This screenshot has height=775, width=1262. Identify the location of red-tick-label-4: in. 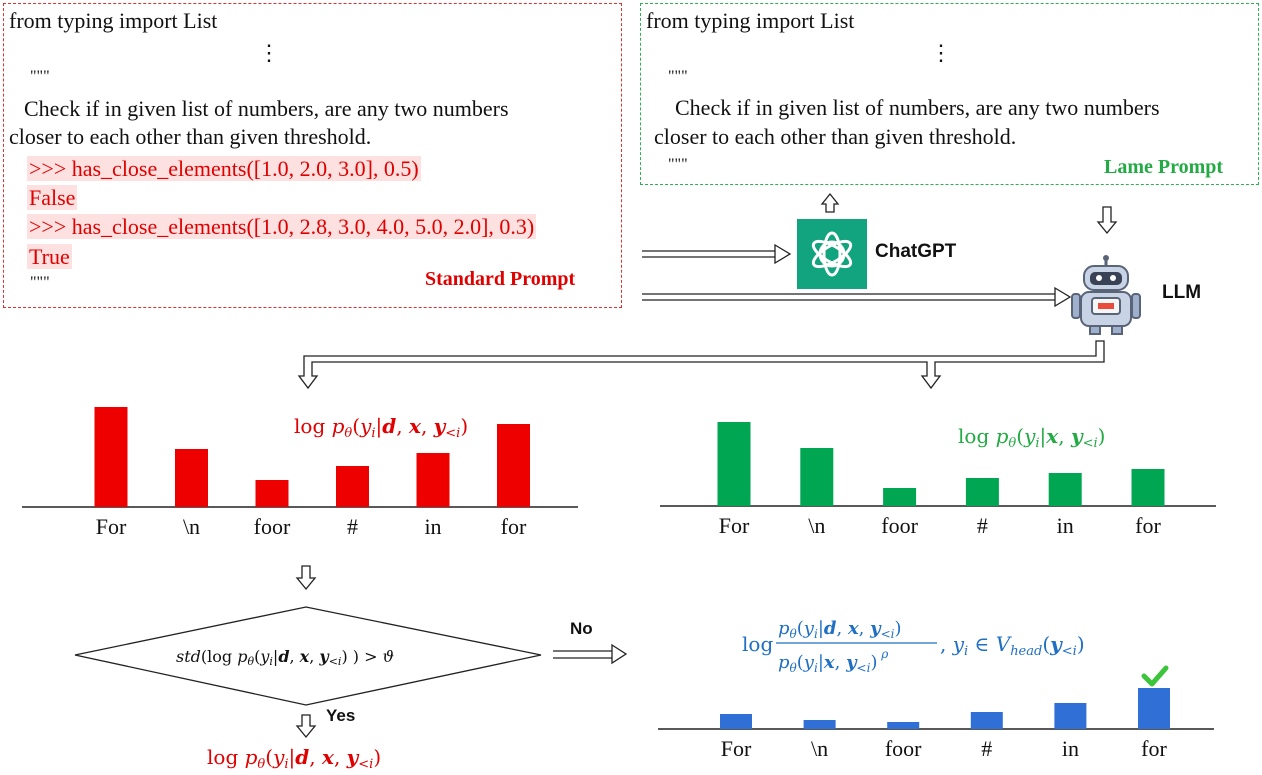
(432, 526).